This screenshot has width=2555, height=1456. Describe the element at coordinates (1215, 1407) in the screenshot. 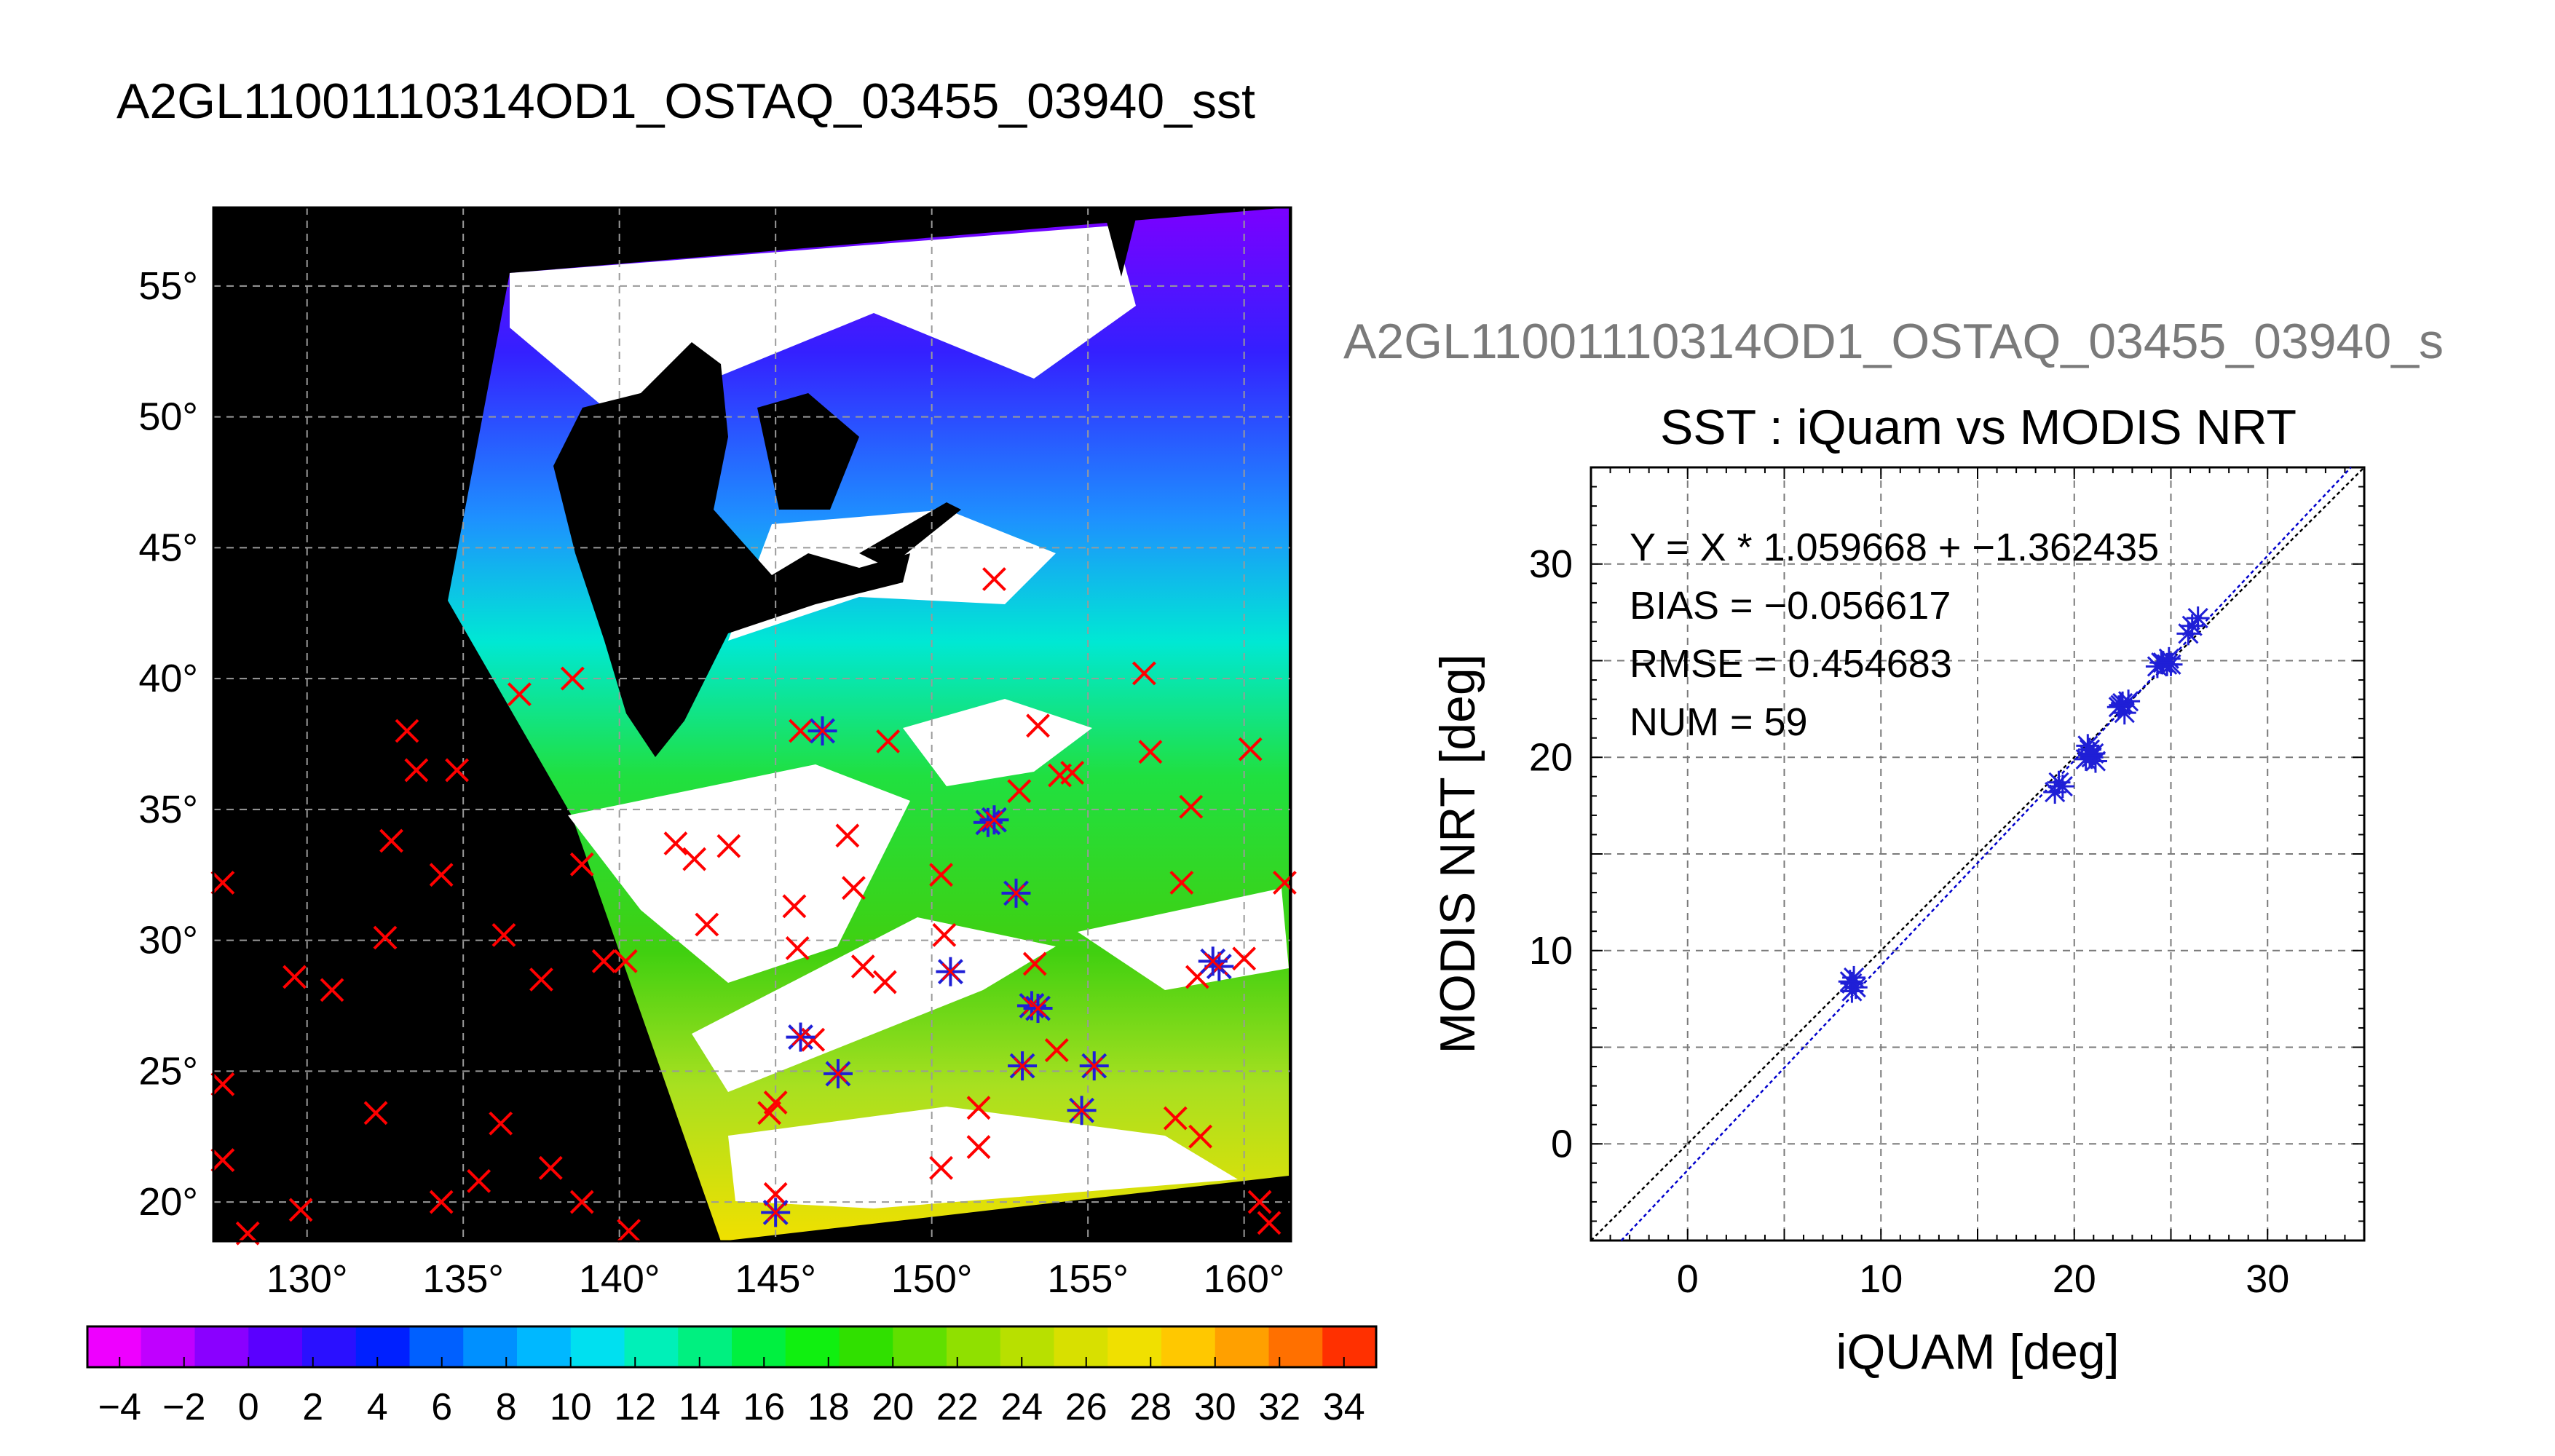

I see `colorbar-label: 30` at that location.